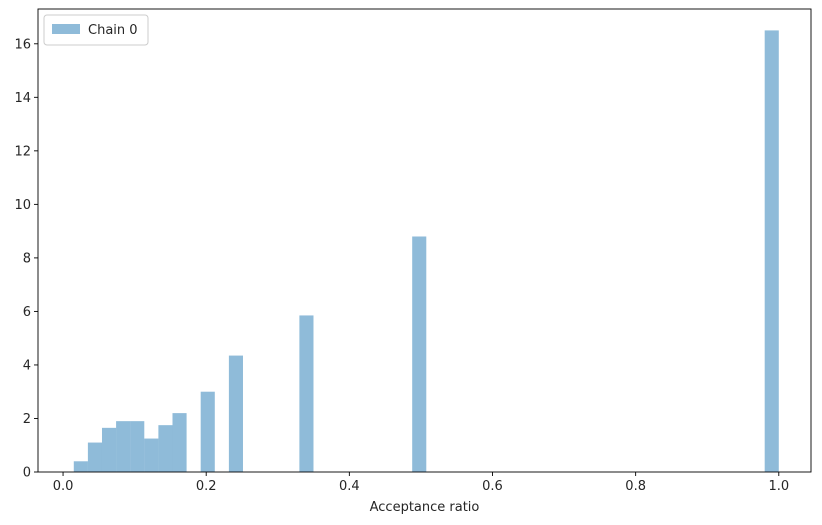  Describe the element at coordinates (22, 151) in the screenshot. I see `y-tick-label: 12` at that location.